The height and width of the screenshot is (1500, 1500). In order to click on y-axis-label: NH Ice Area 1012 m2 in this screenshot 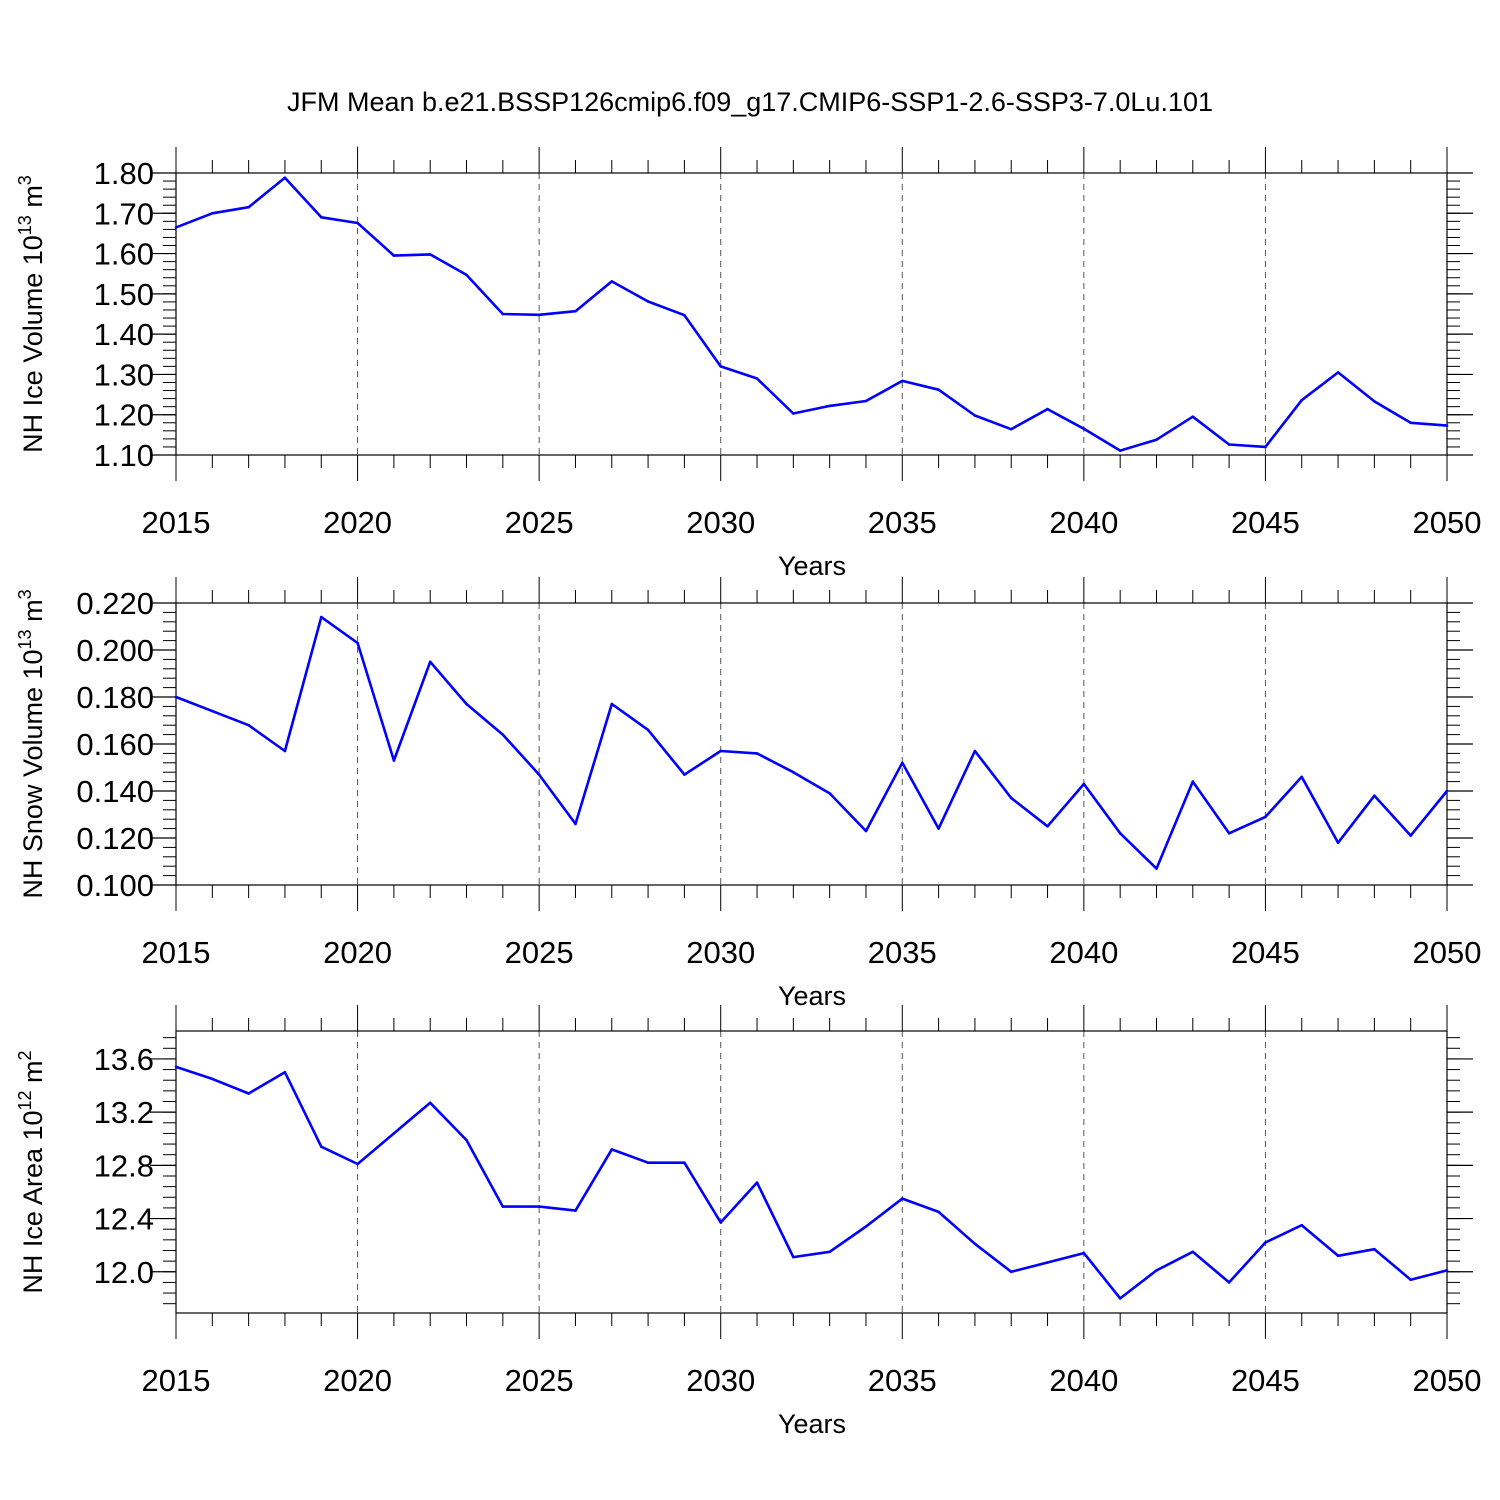, I will do `click(31, 1171)`.